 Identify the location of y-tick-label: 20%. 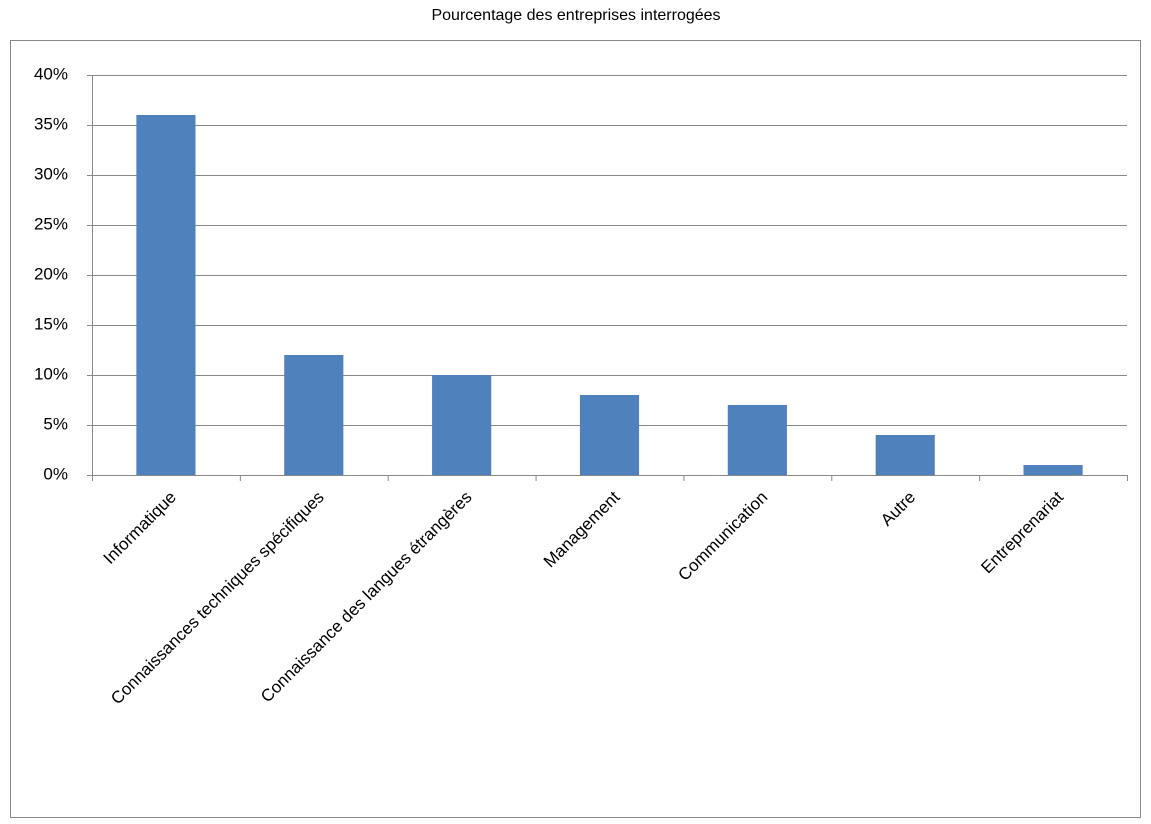
(51, 273).